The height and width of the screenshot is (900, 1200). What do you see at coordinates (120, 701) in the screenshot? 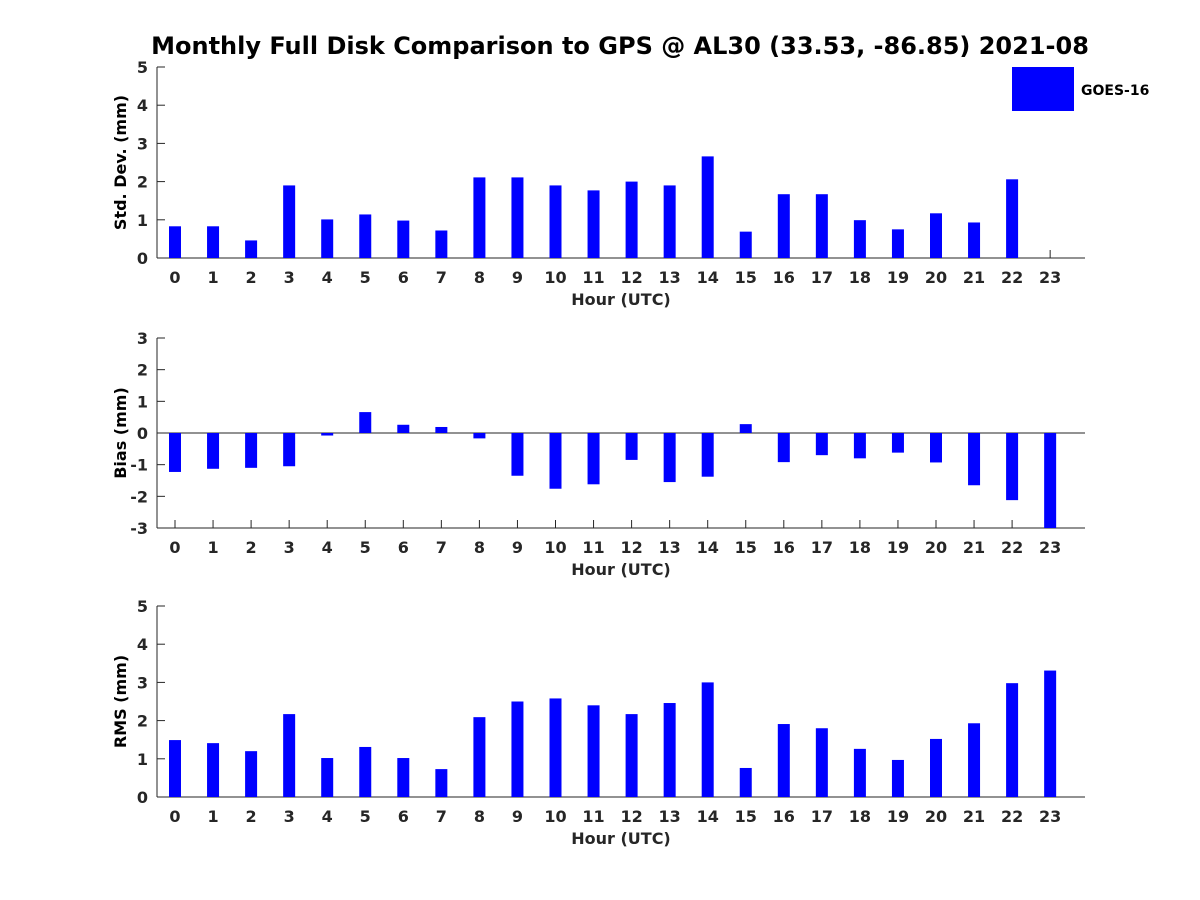
I see `y-axis-label: RMS (mm)` at bounding box center [120, 701].